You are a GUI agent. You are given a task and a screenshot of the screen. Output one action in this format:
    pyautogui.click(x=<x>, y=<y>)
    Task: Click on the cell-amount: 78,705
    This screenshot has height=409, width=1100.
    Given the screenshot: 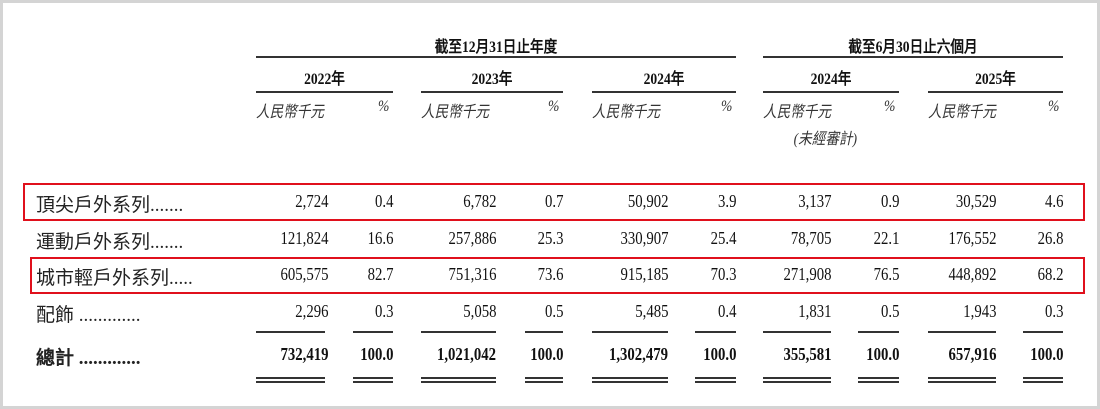 What is the action you would take?
    pyautogui.click(x=810, y=238)
    